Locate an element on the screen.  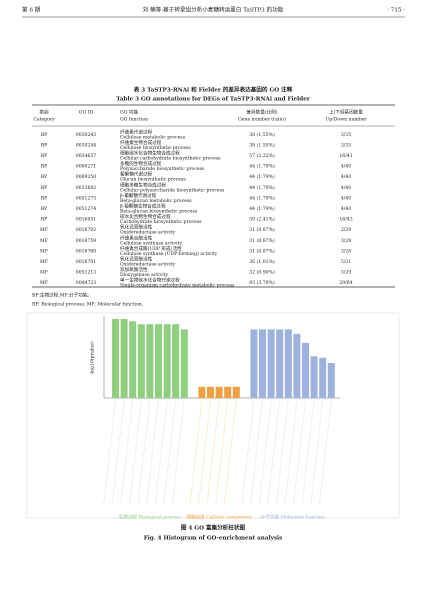
column-header: GO function is located at coordinates (134, 120).